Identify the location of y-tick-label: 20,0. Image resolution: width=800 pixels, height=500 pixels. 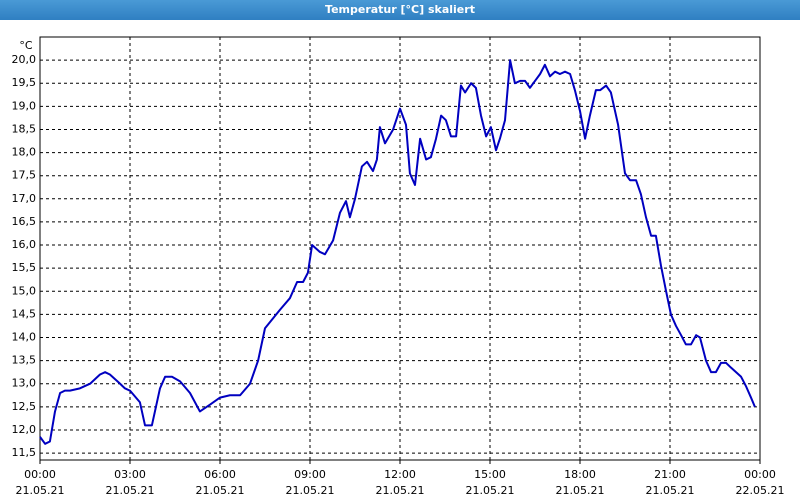
(24, 59).